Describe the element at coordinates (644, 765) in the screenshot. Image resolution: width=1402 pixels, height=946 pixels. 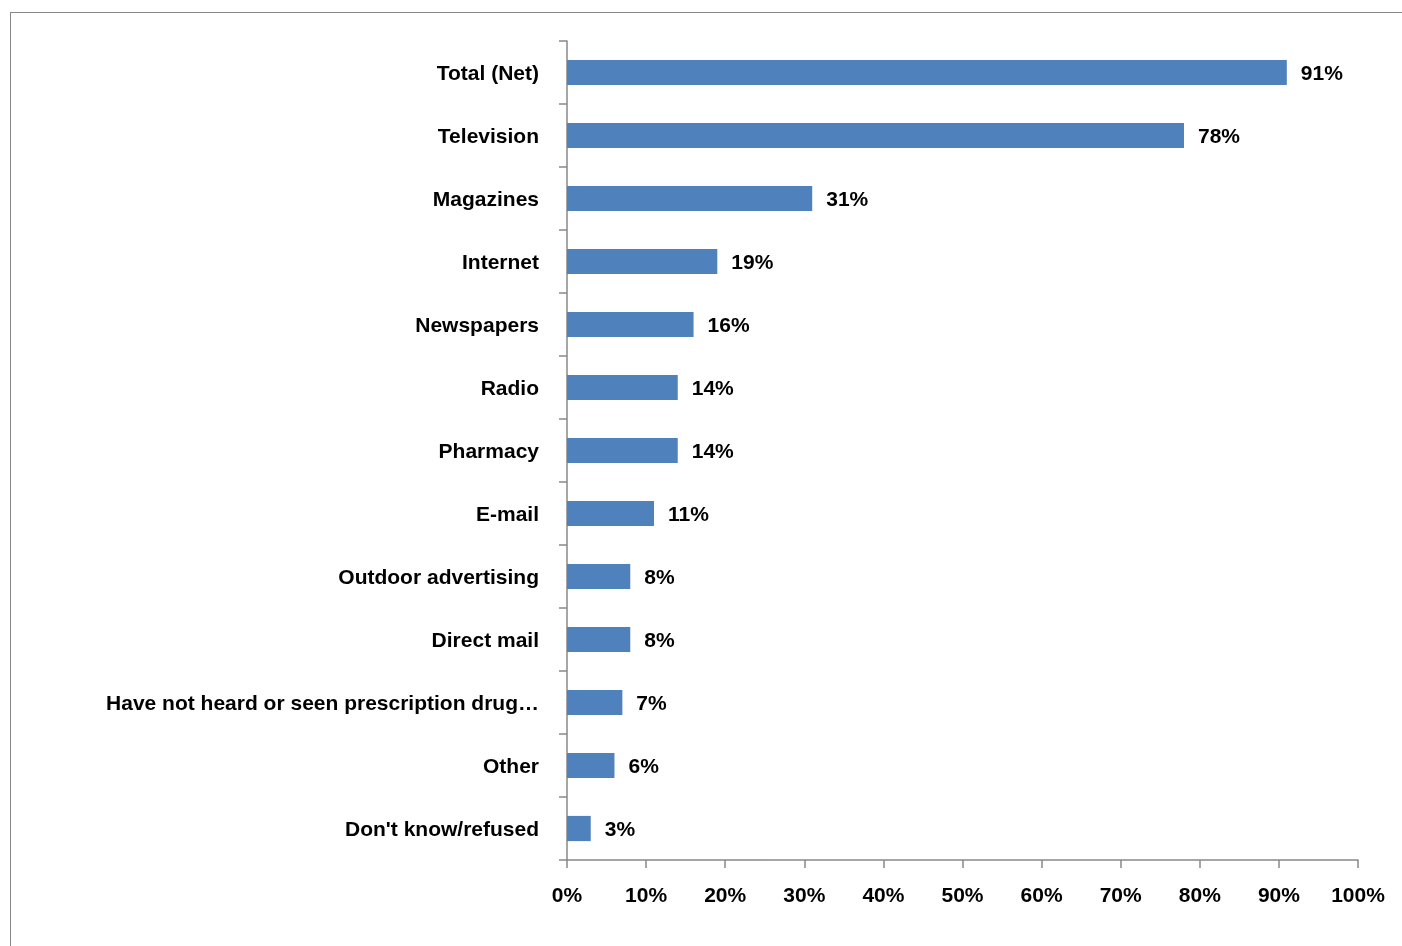
I see `data-label: 6%` at that location.